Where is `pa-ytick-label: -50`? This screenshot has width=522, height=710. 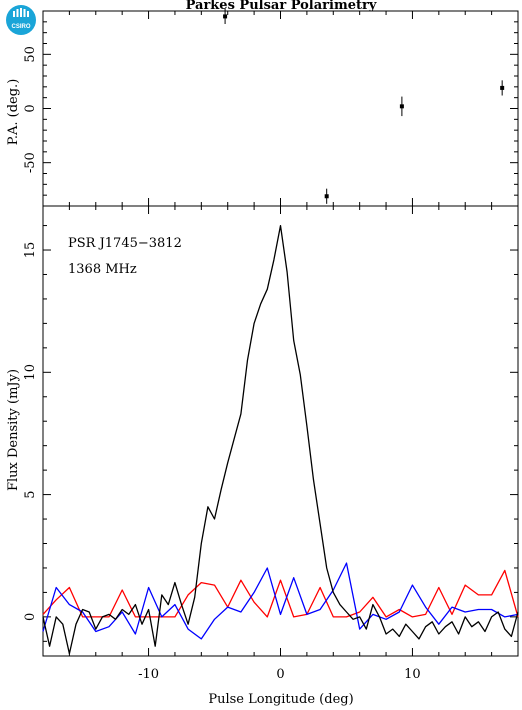
pa-ytick-label: -50 is located at coordinates (30, 162).